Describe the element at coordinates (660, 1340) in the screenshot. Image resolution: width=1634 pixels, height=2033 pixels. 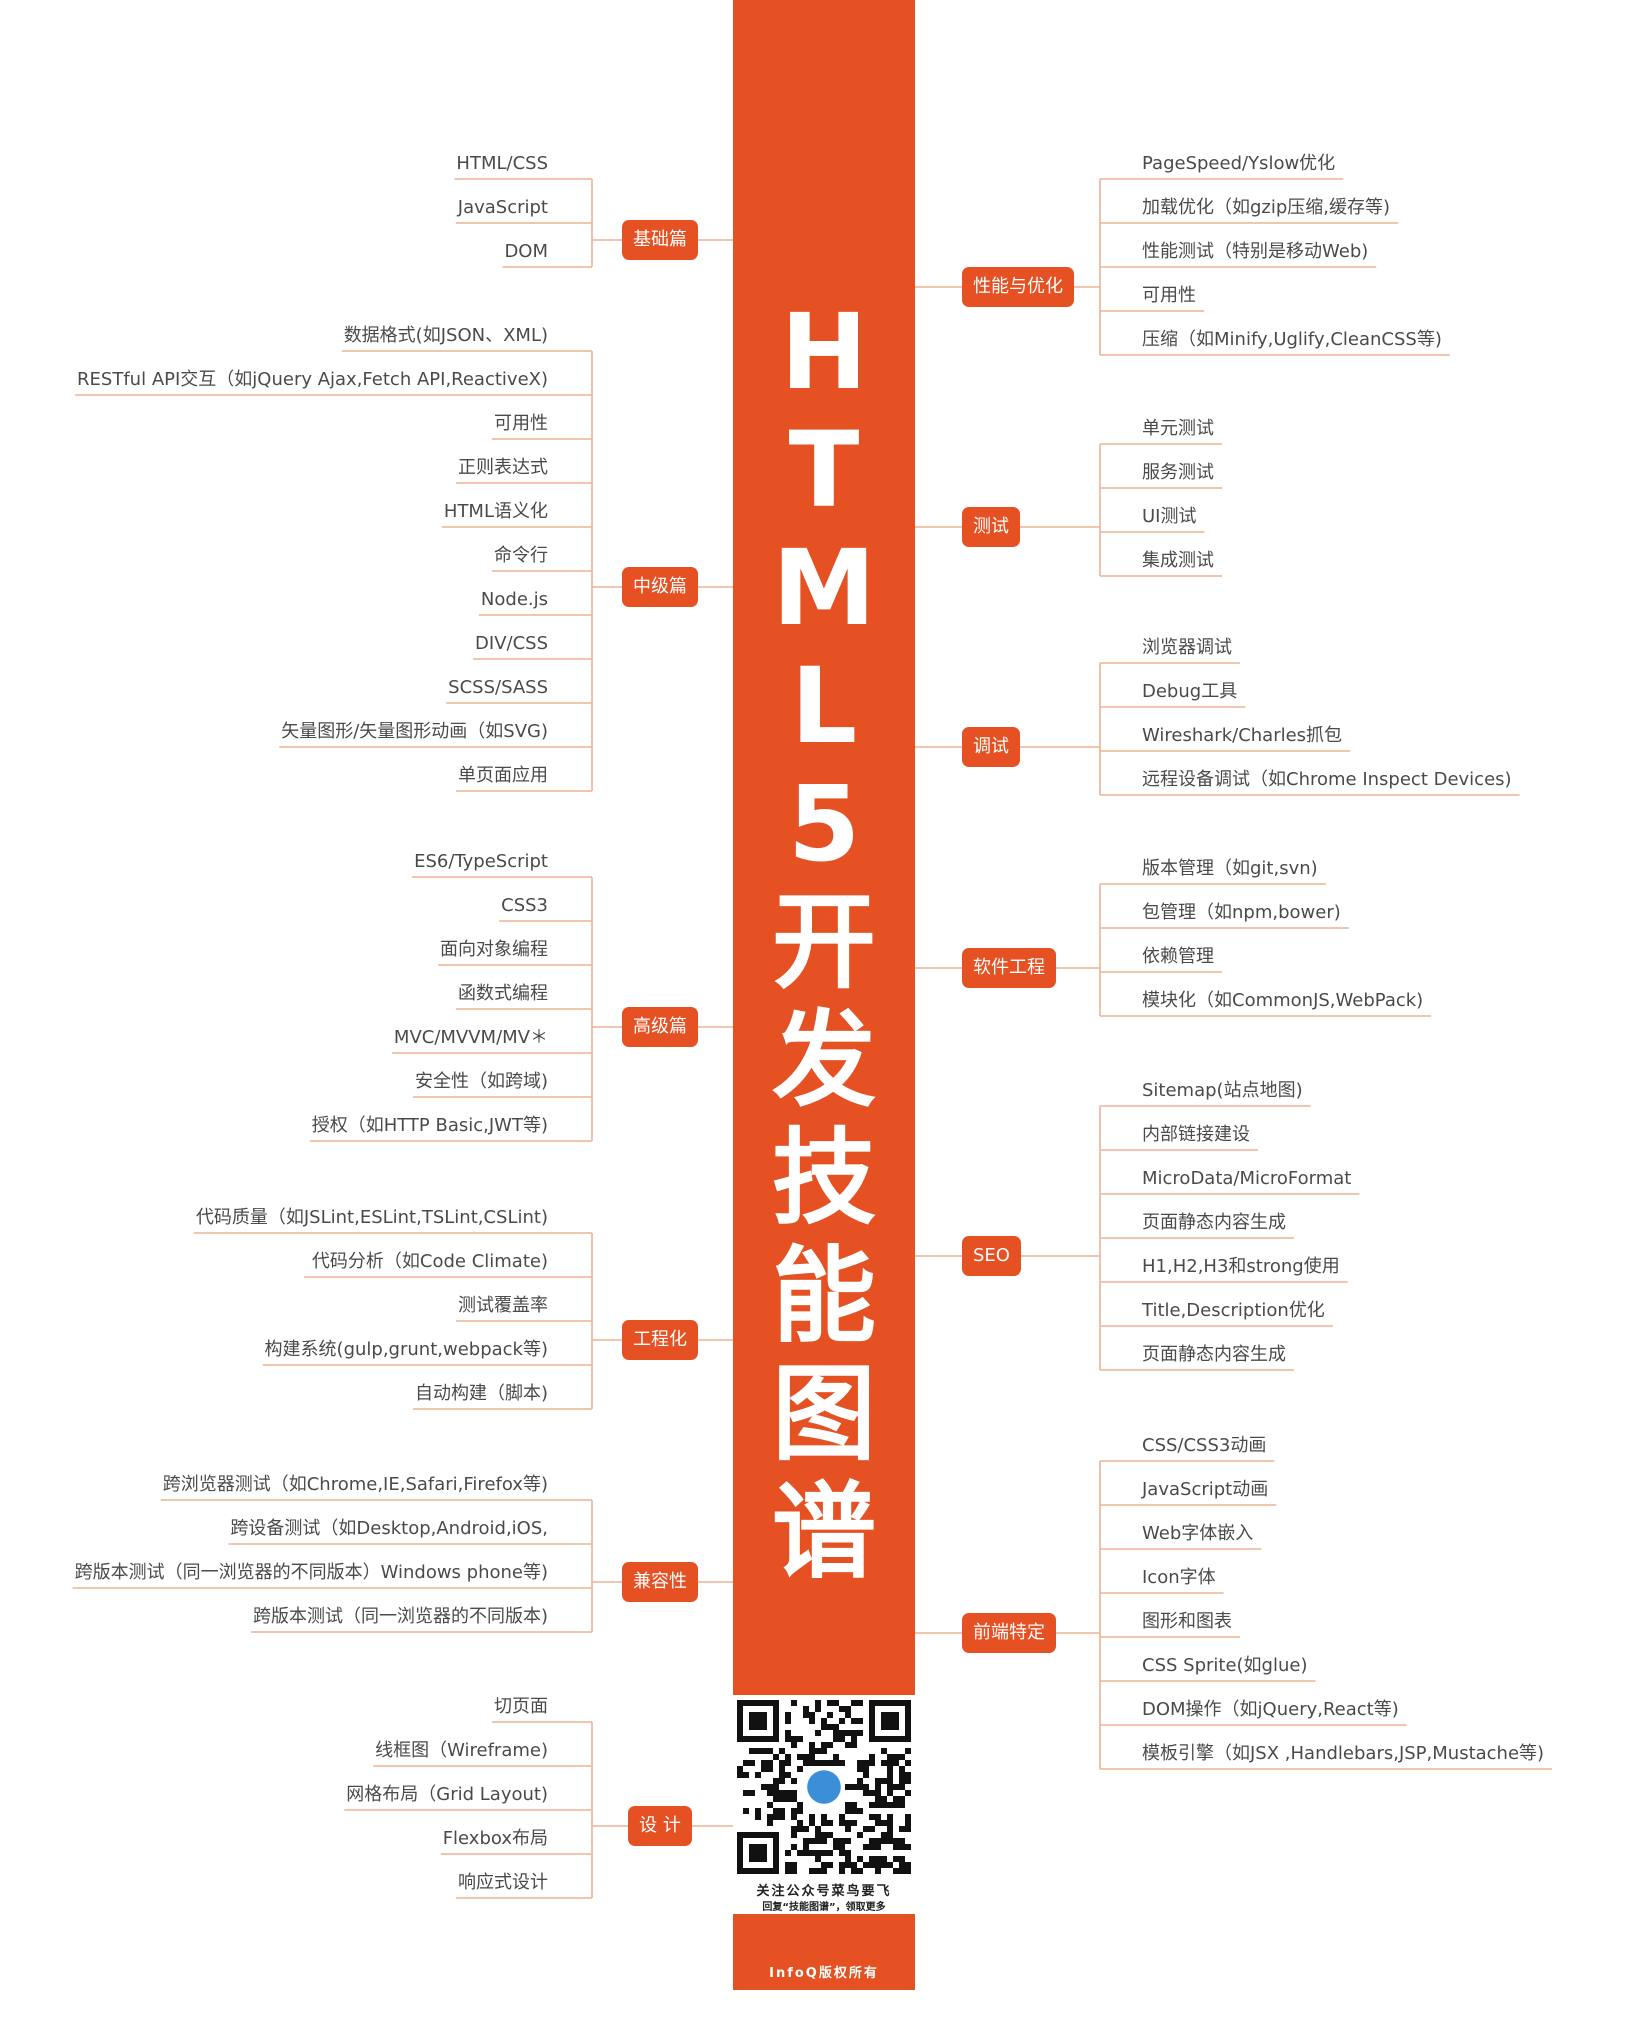
I see `branch-node: 工程化` at that location.